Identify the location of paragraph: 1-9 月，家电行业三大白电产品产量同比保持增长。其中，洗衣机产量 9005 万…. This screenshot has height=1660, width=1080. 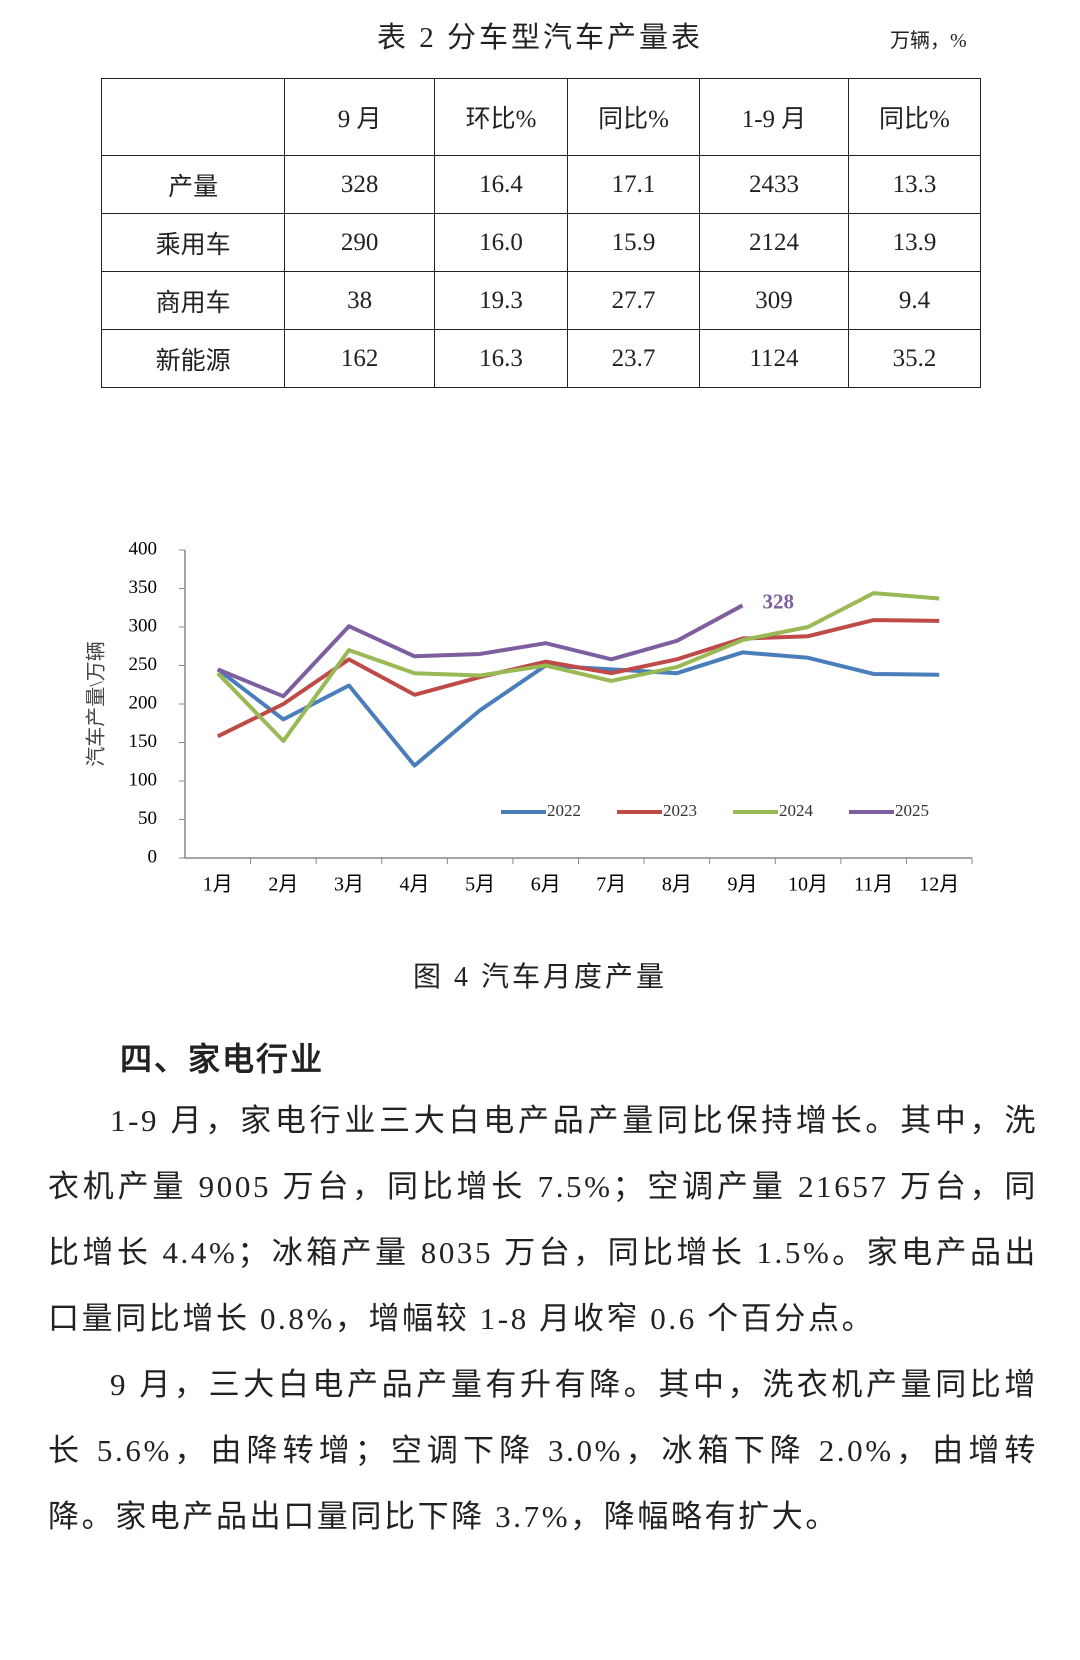
(543, 1219).